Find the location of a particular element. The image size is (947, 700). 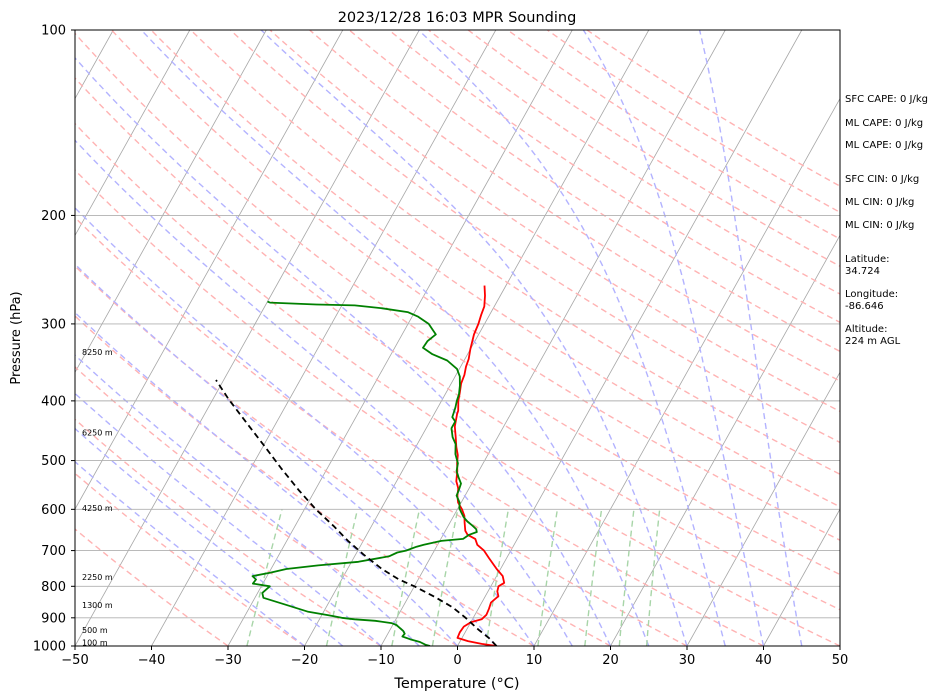

y-tick-label: 400 is located at coordinates (53, 401).